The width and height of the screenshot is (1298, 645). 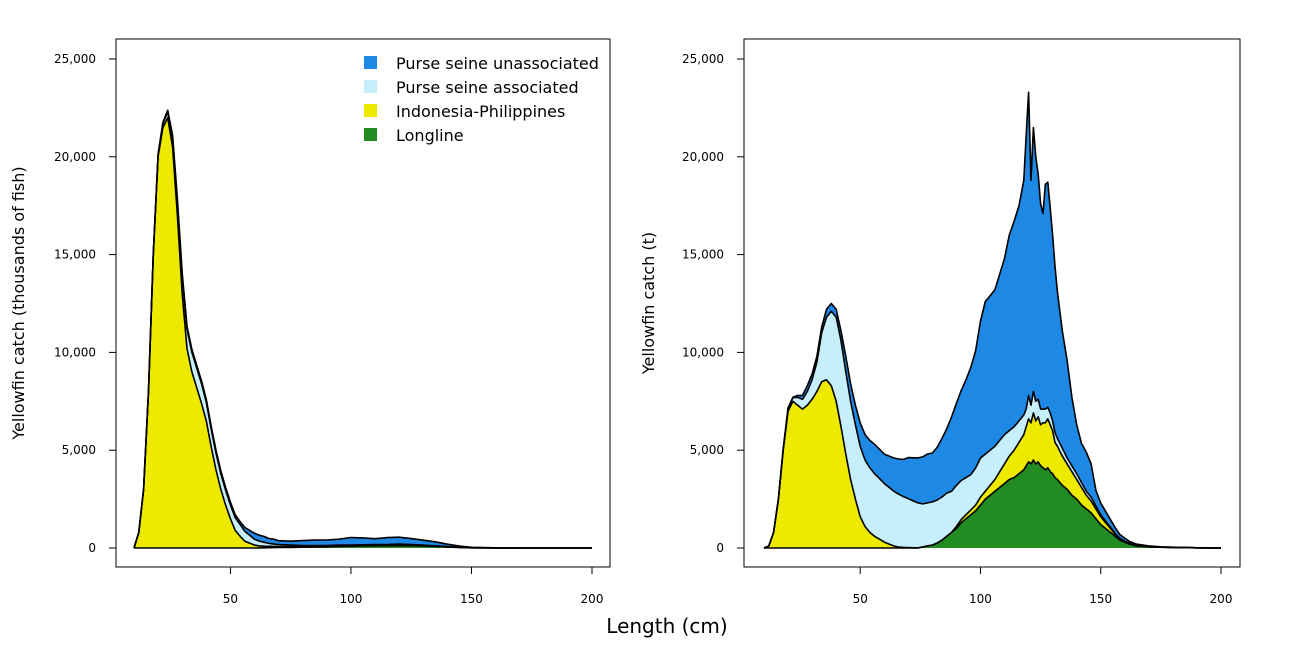 I want to click on right-y-axis: 0 5,000 10,000 15,000 20,000 25,000, so click(x=713, y=303).